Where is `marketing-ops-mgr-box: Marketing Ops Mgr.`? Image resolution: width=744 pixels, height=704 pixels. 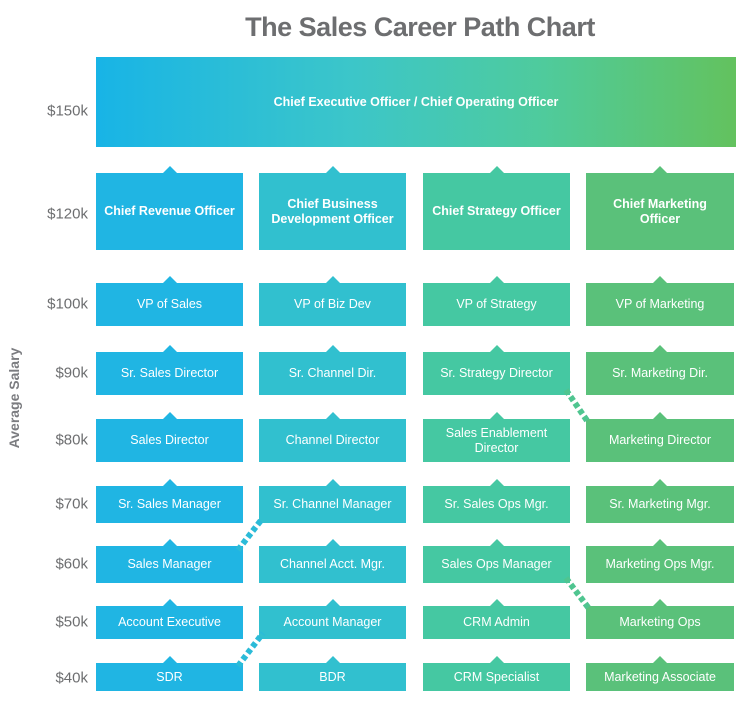
marketing-ops-mgr-box: Marketing Ops Mgr. is located at coordinates (660, 561).